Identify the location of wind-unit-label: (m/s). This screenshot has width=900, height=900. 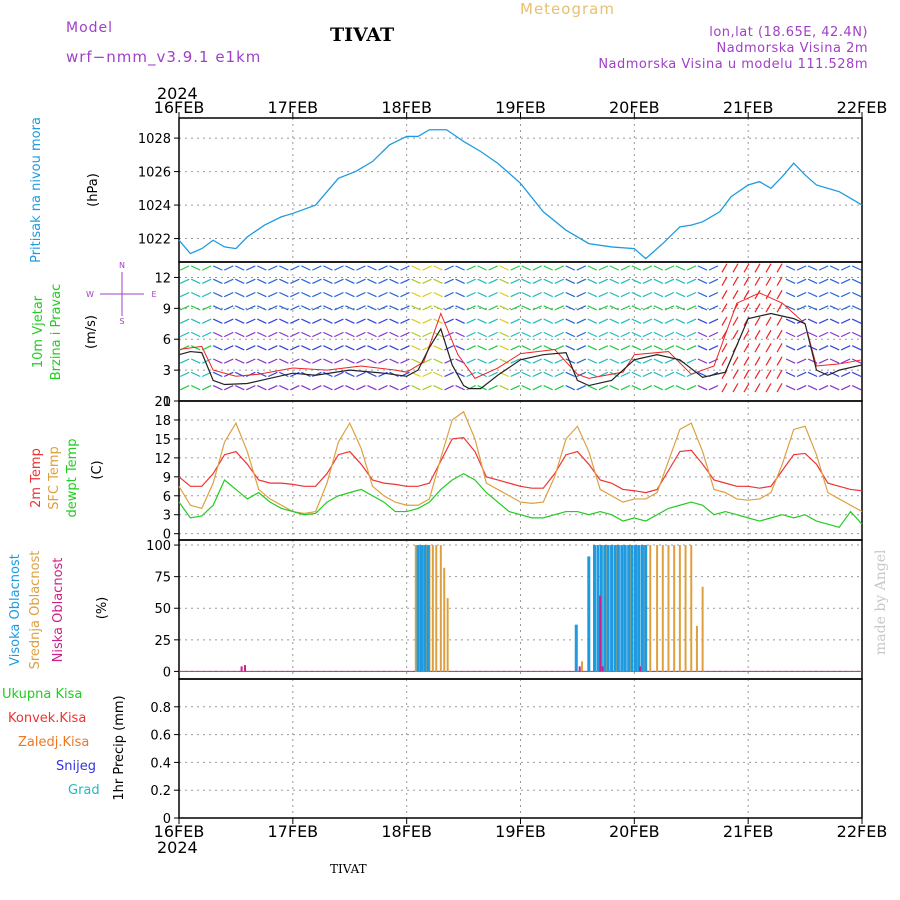
(91, 332).